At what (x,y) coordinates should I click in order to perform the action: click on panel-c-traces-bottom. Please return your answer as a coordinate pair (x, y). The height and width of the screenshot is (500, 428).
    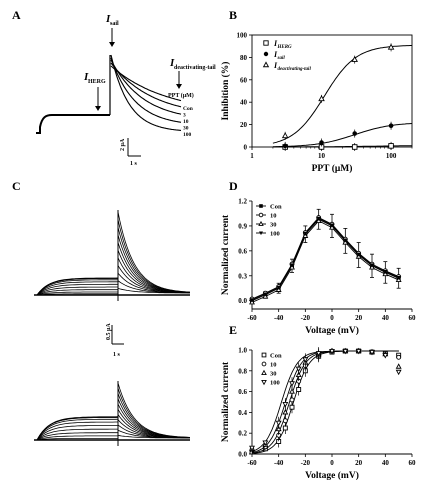
    Looking at the image, I should click on (112, 413).